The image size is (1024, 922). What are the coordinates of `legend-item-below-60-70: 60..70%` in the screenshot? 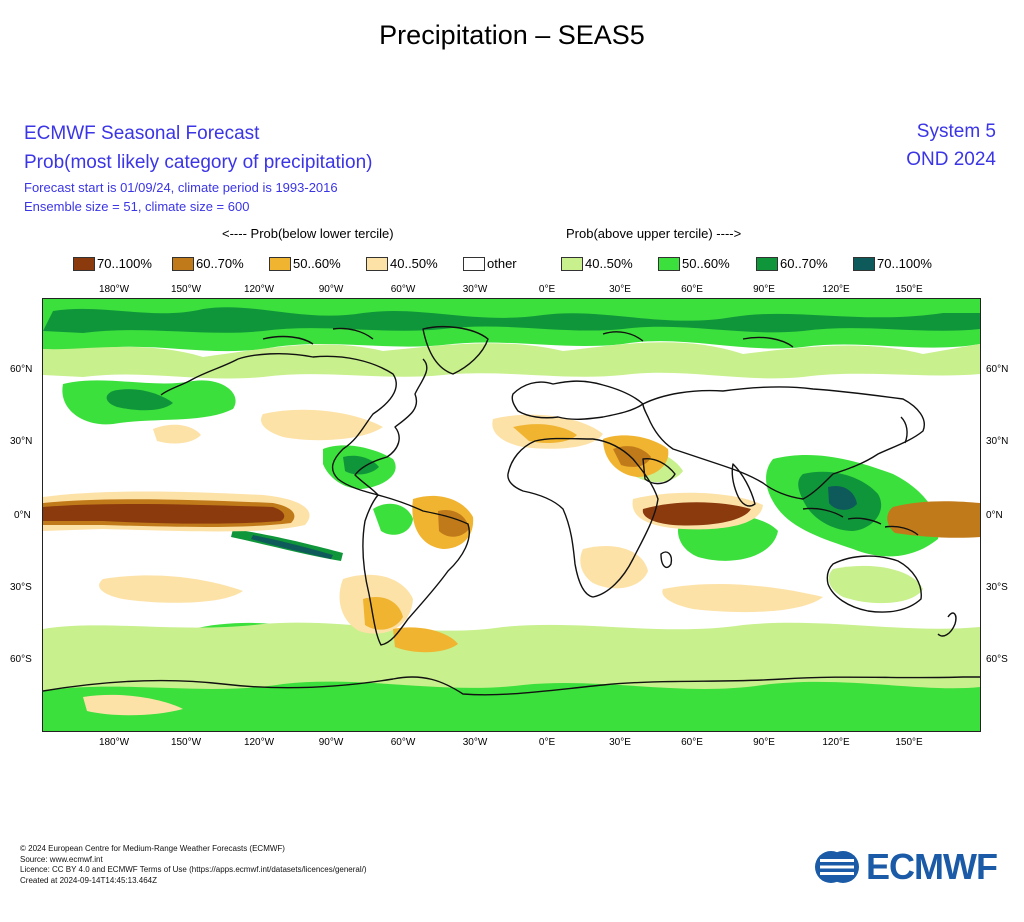 It's located at (208, 263).